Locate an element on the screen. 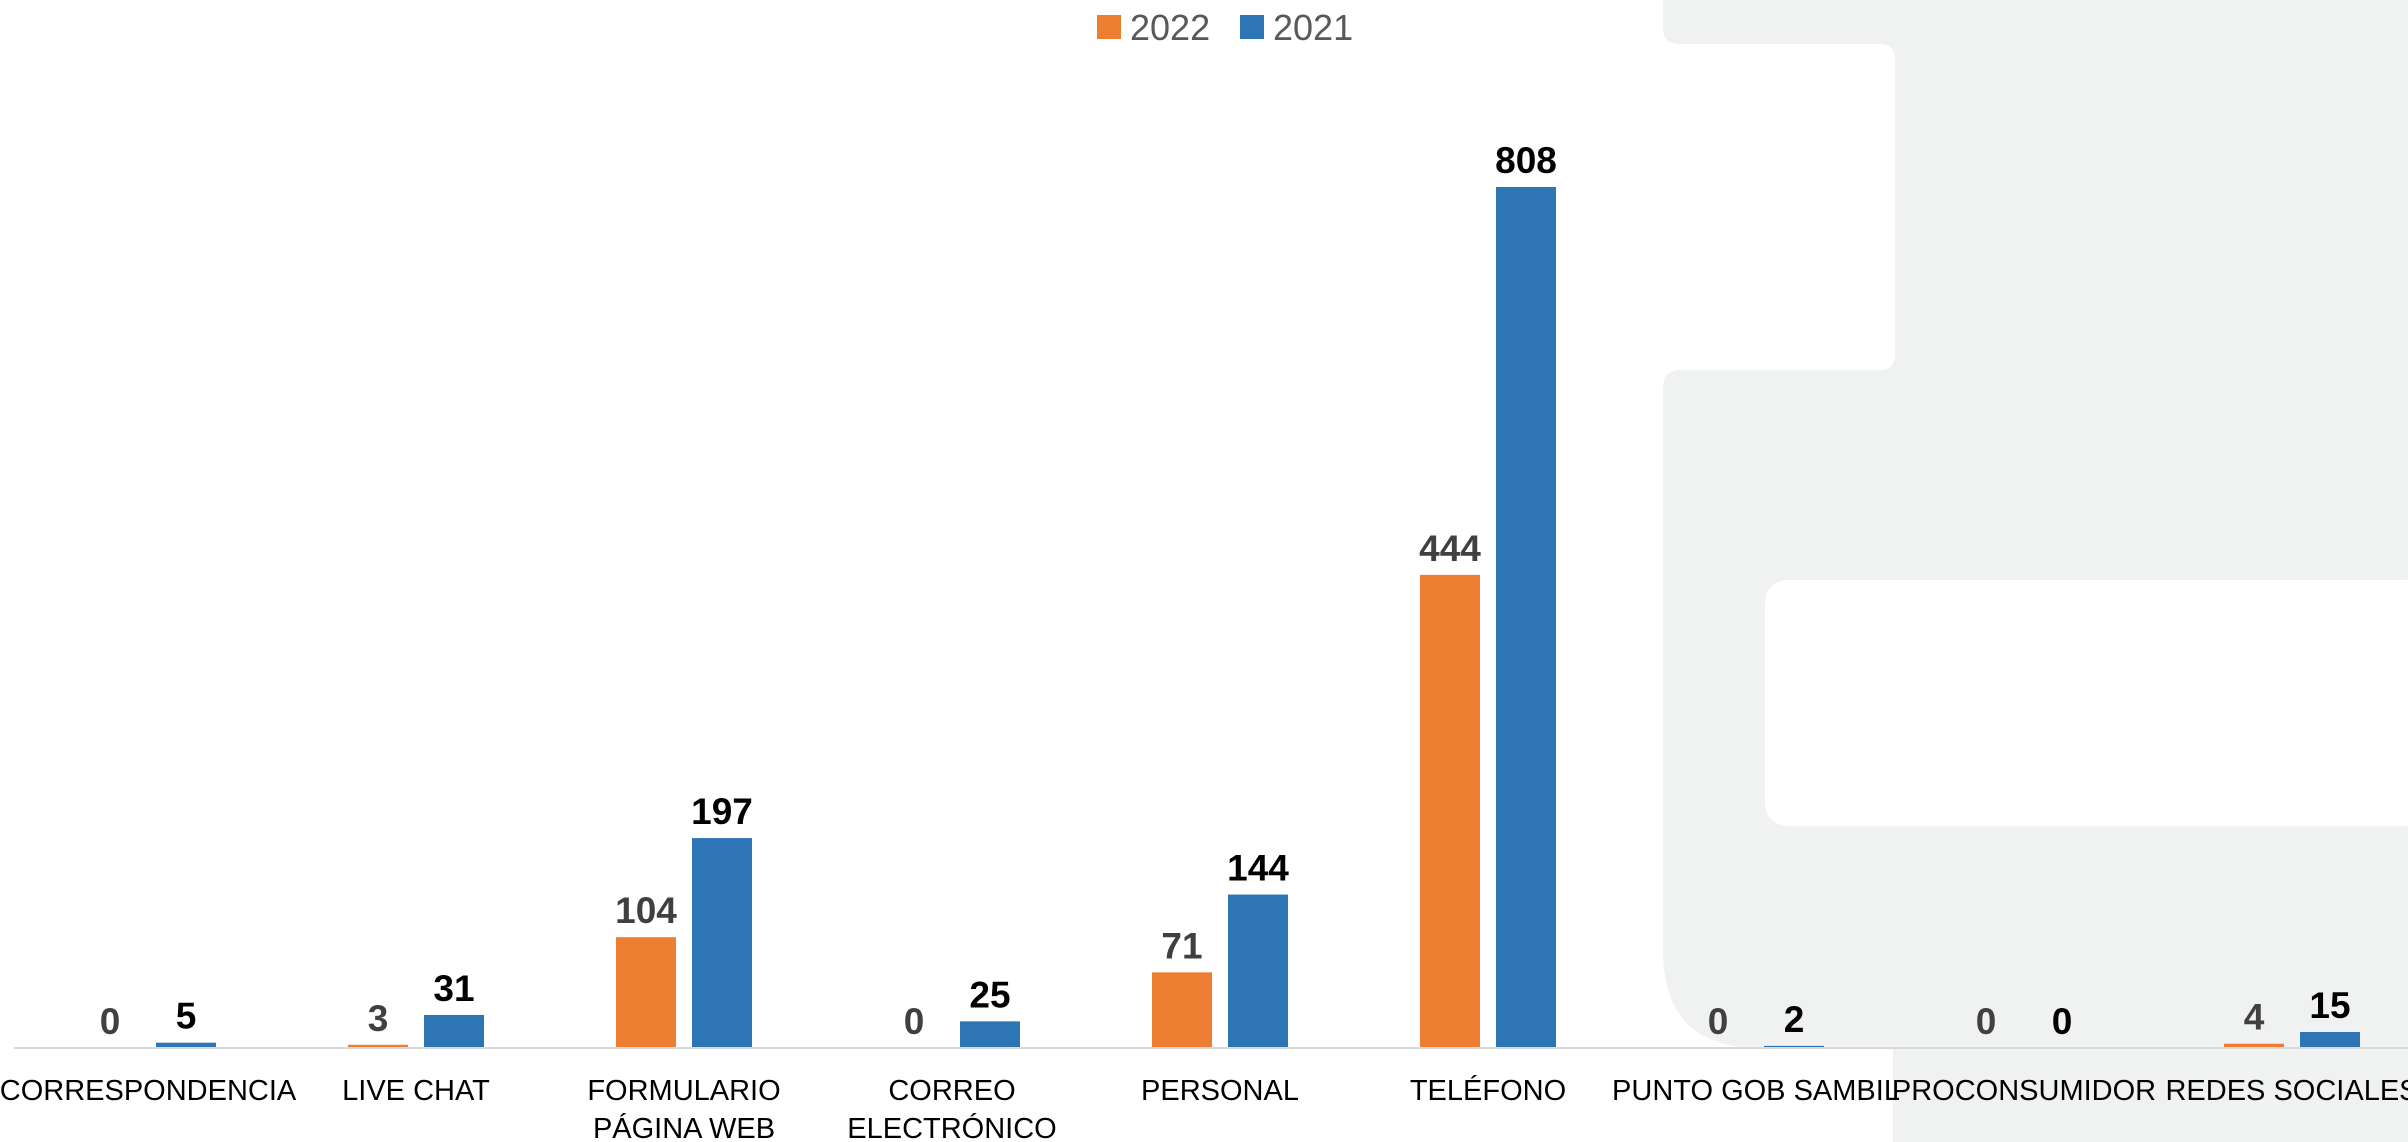 The image size is (2408, 1142). value-label-2022-1: 3 is located at coordinates (378, 1018).